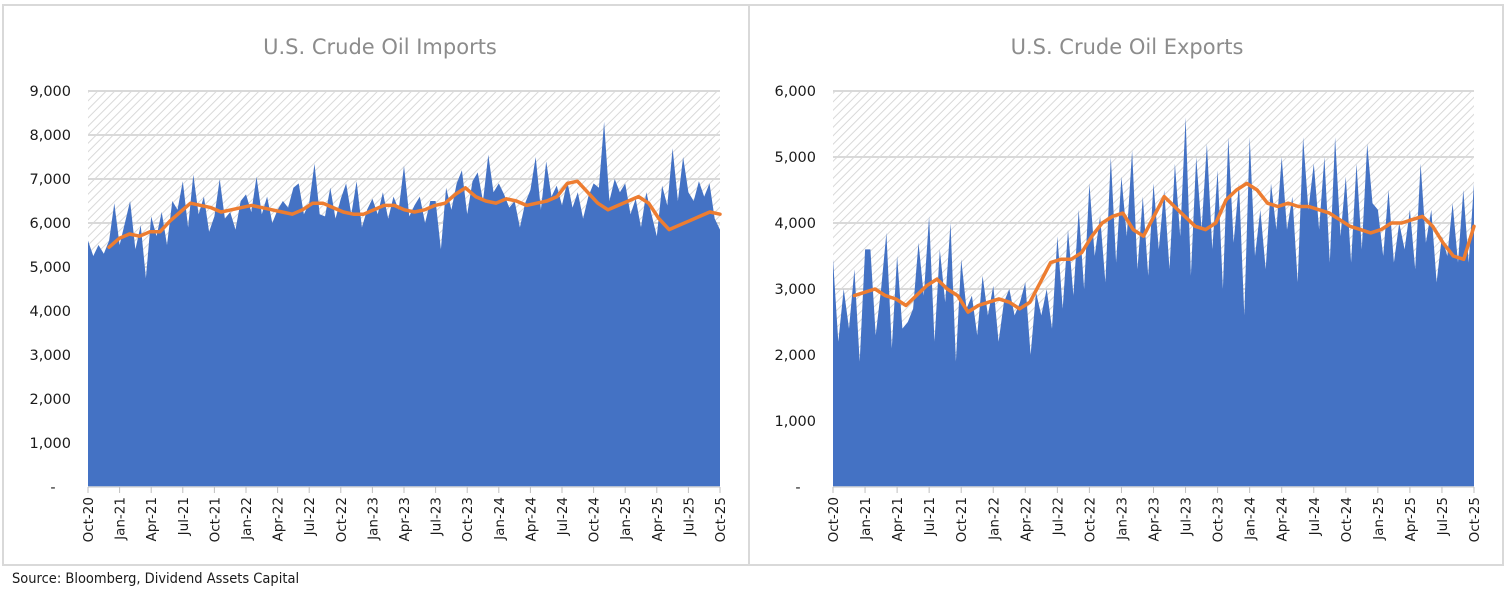 The width and height of the screenshot is (1506, 596). Describe the element at coordinates (1127, 47) in the screenshot. I see `chart-title: U.S. Crude Oil Exports` at that location.